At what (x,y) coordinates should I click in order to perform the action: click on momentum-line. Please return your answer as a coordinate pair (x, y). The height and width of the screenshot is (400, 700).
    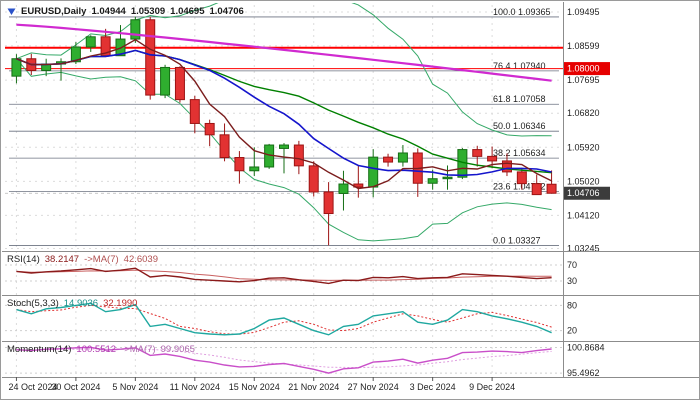
    Looking at the image, I should click on (284, 360).